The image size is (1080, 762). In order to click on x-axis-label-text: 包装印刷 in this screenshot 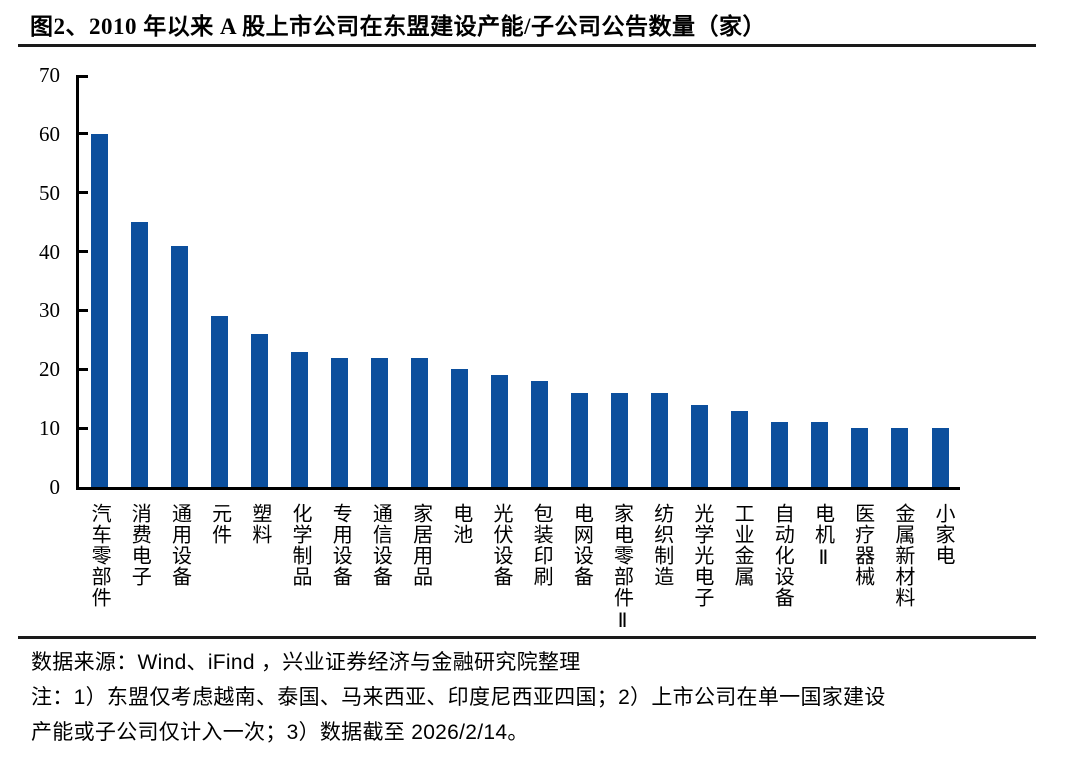, I will do `click(541, 545)`.